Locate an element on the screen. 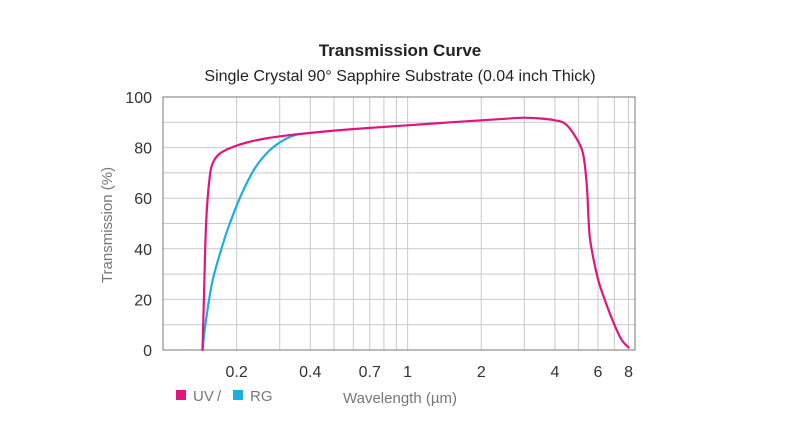 Image resolution: width=800 pixels, height=421 pixels. x-tick-label: 0.4 is located at coordinates (310, 372).